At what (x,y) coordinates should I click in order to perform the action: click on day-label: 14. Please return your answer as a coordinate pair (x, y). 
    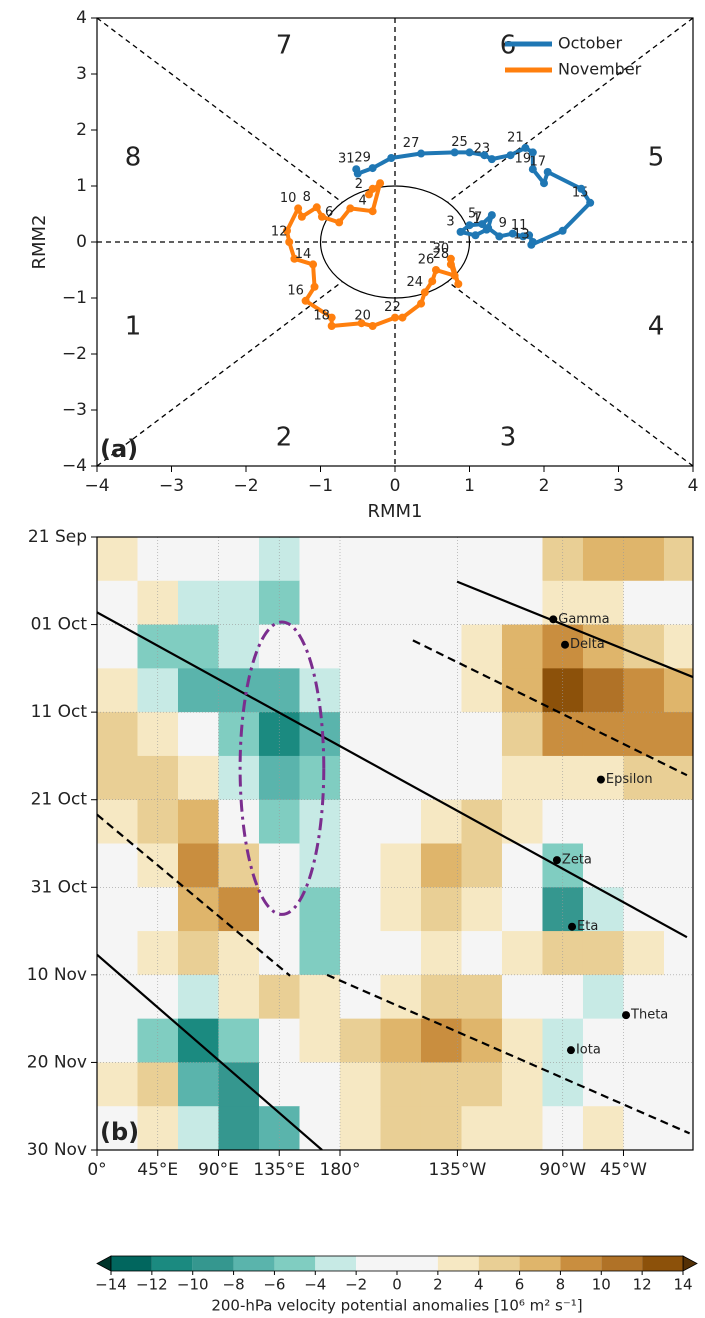
    Looking at the image, I should click on (303, 254).